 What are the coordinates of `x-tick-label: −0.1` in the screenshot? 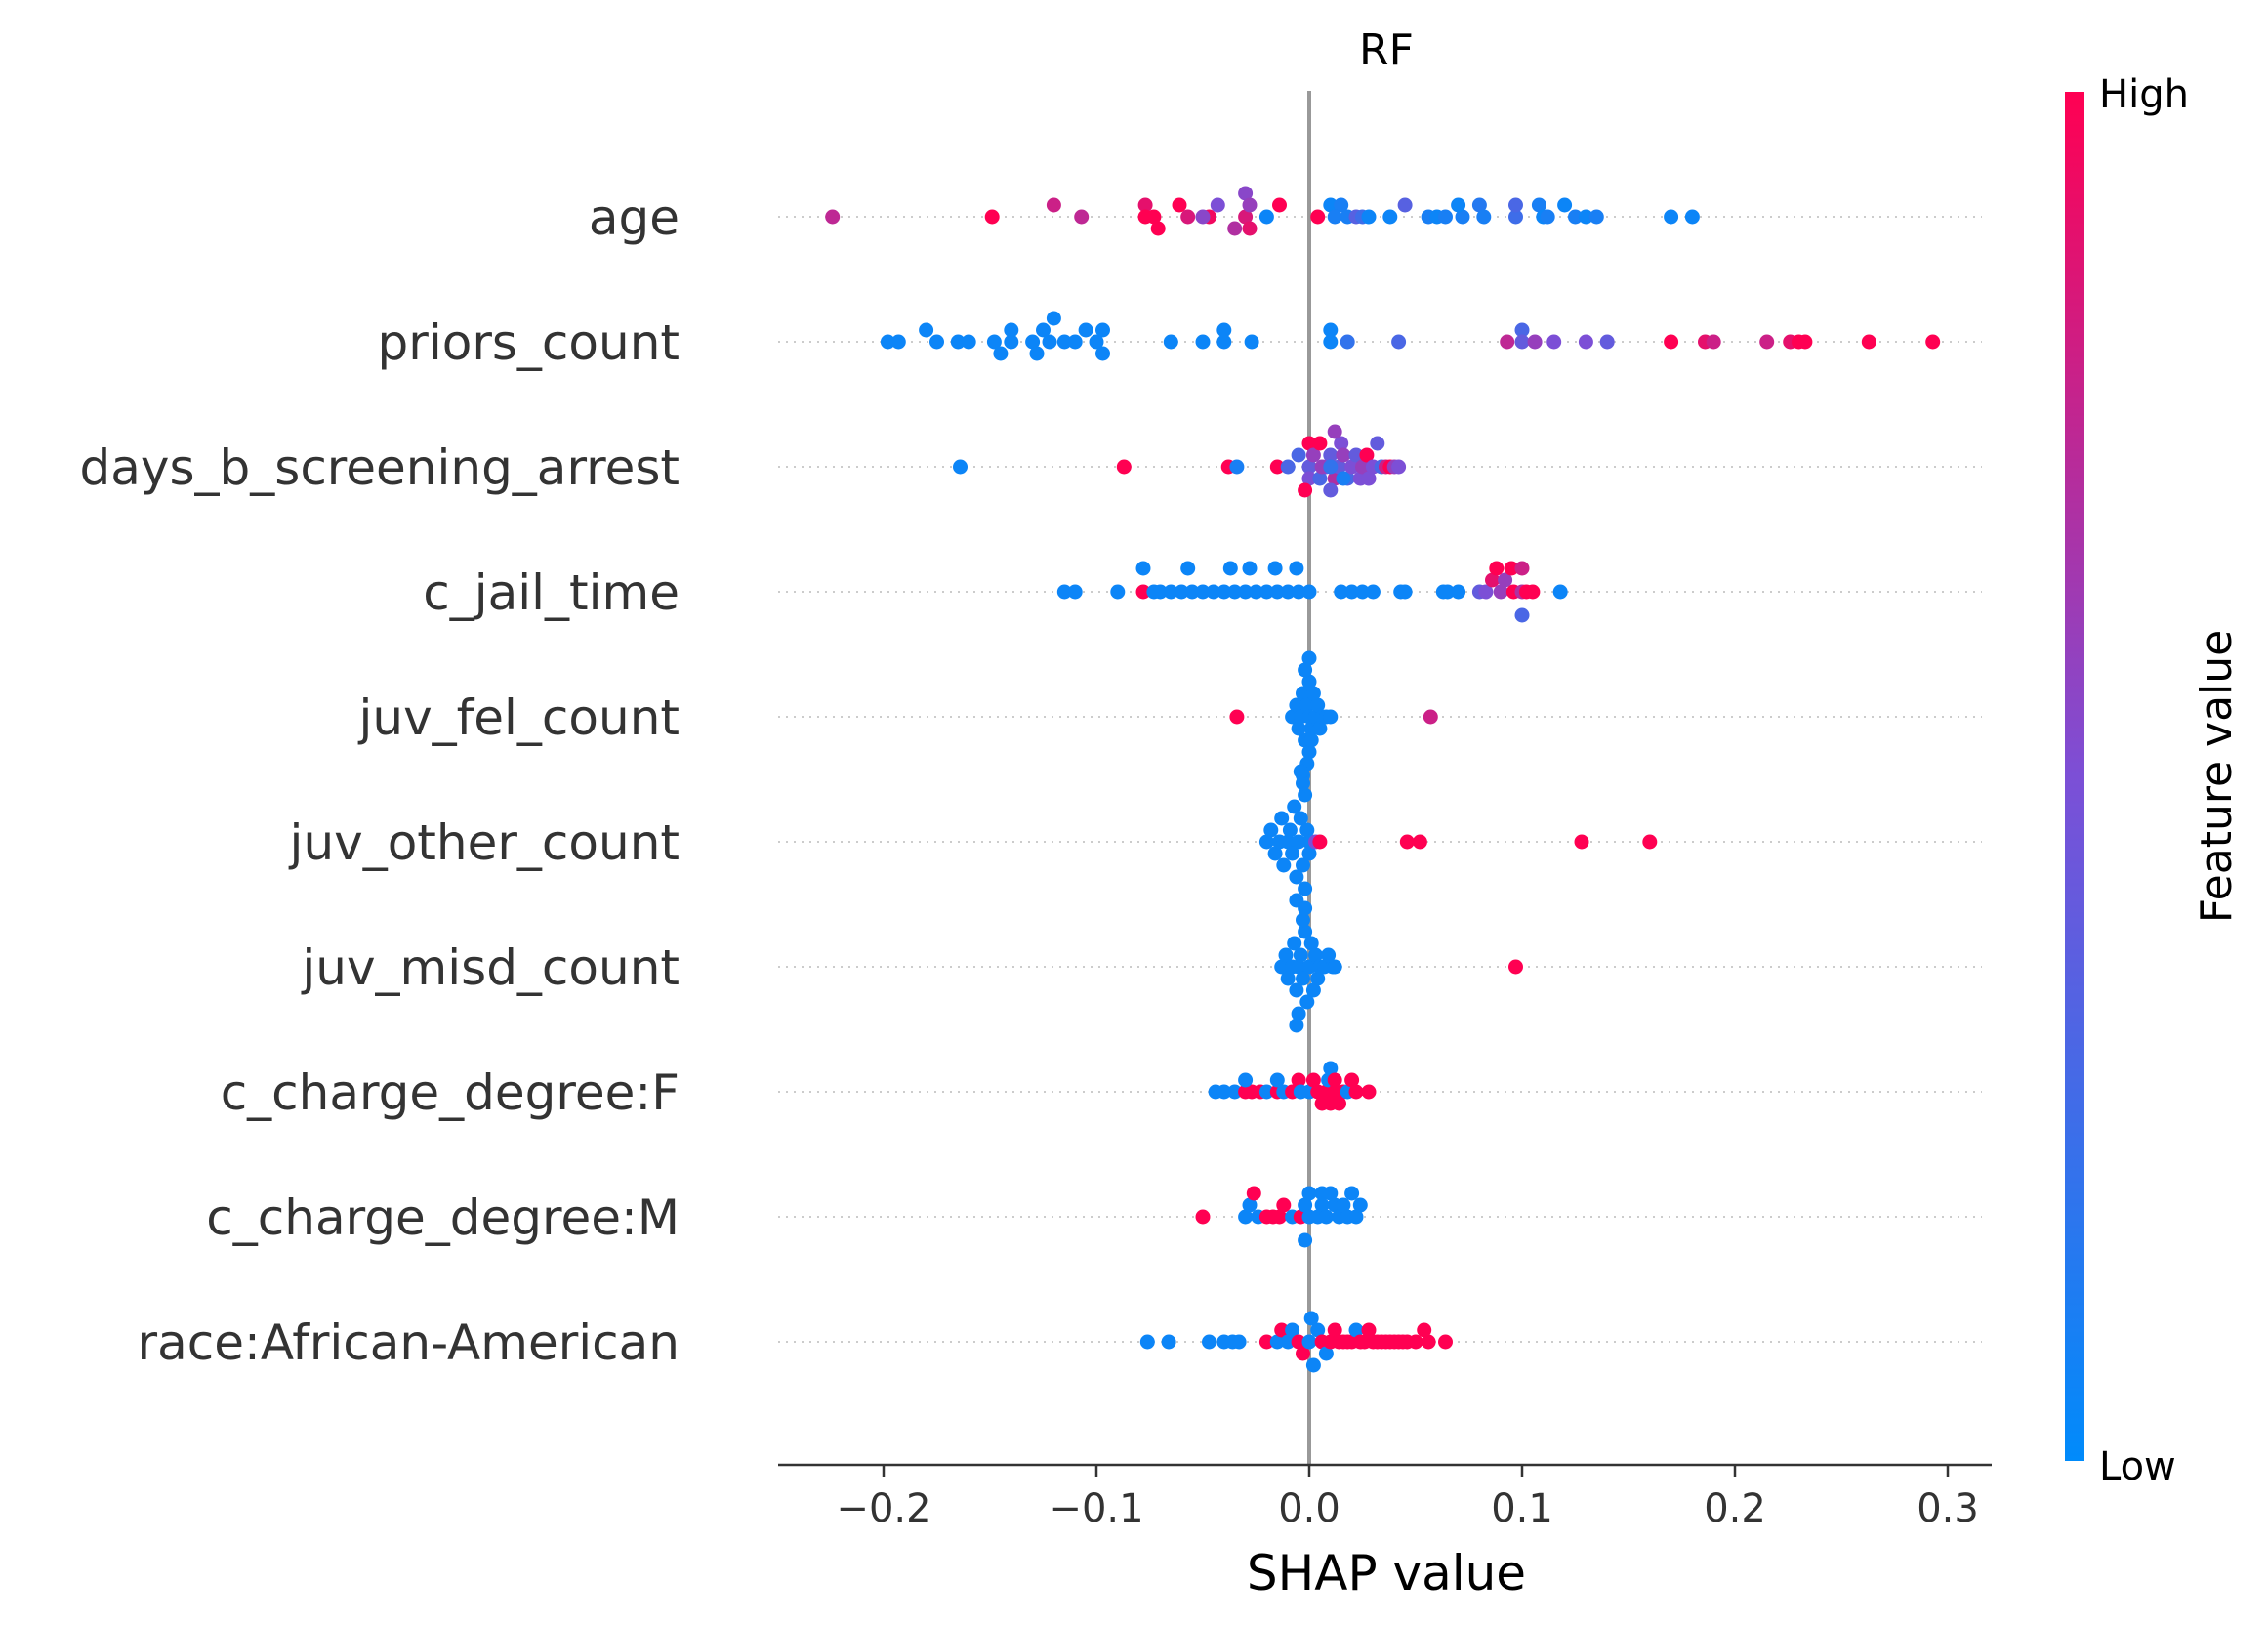 It's located at (1096, 1508).